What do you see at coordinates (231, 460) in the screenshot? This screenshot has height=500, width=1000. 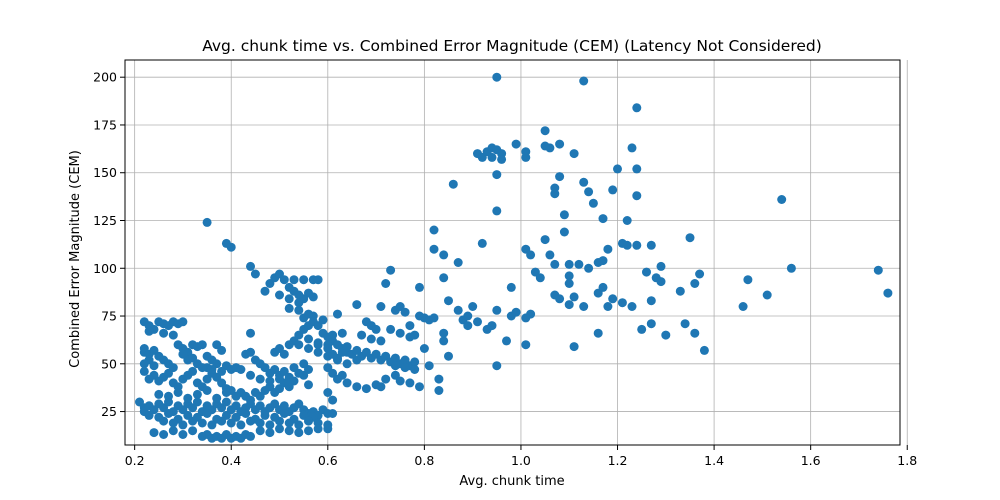 I see `x-tick-label: 0.4` at bounding box center [231, 460].